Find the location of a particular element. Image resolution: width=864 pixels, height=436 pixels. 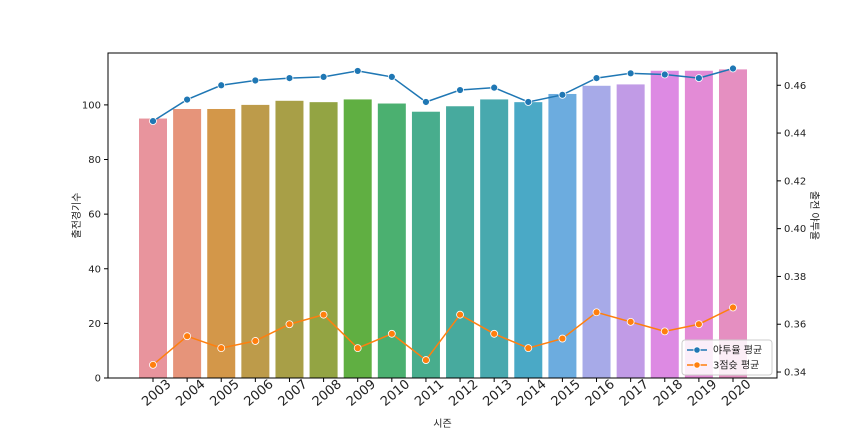

series-0-point-2016 is located at coordinates (596, 78).